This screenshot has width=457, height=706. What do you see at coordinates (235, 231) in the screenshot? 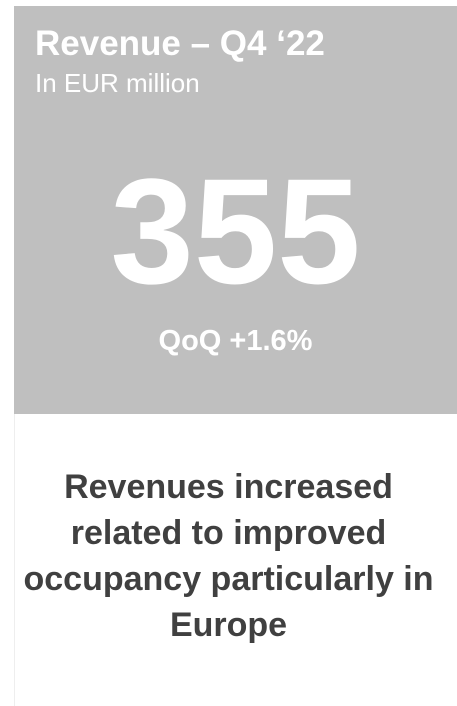
I see `kpi-value: 355` at bounding box center [235, 231].